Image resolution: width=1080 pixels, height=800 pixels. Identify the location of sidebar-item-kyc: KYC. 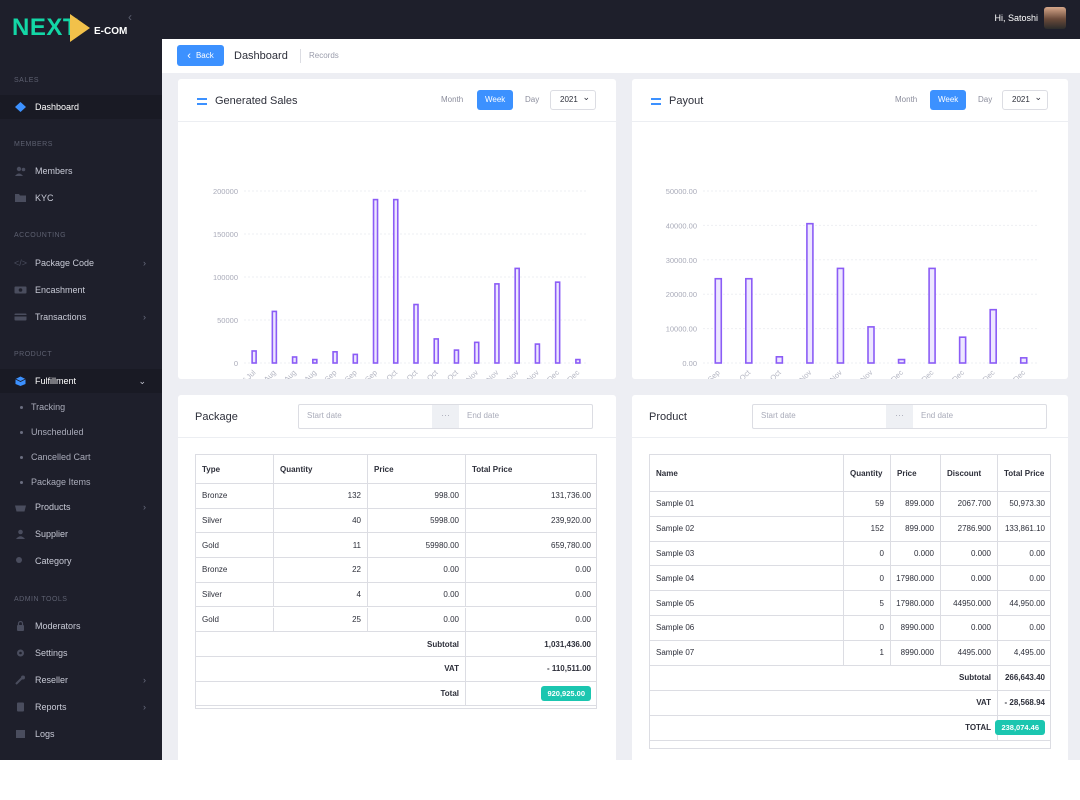
(81, 198).